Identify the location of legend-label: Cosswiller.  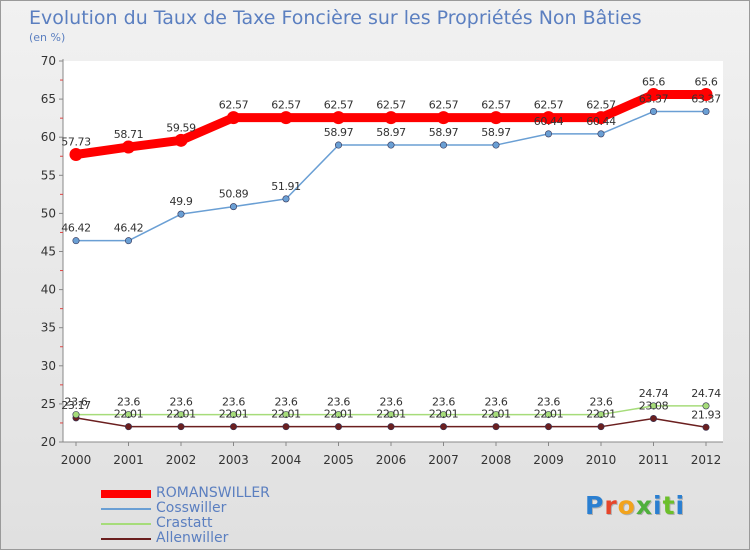
(191, 508).